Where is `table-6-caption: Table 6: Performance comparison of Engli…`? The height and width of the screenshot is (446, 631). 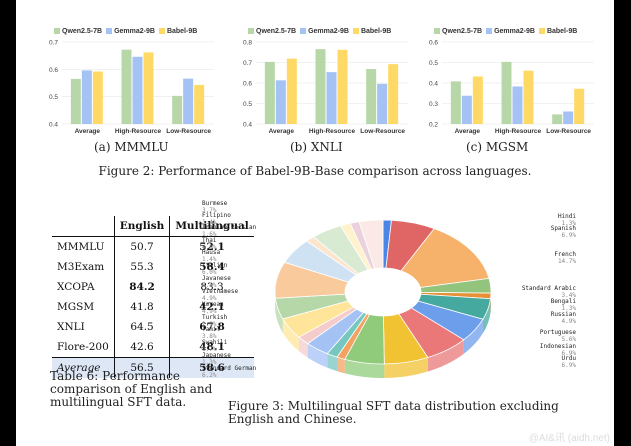 table-6-caption: Table 6: Performance comparison of Engli… is located at coordinates (131, 389).